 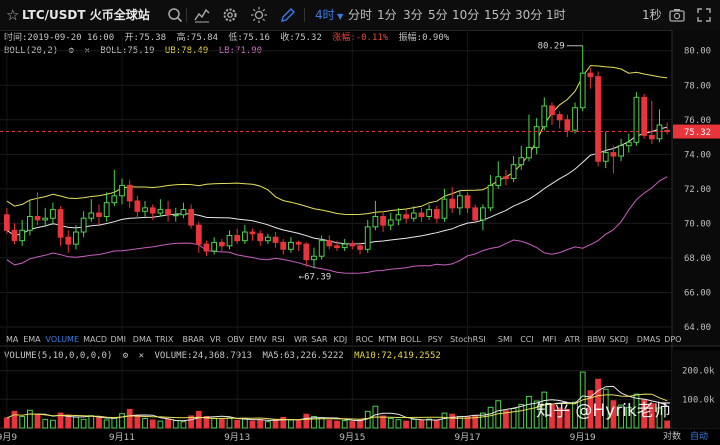 I want to click on indicator-tab-macd: MACD, so click(x=95, y=339).